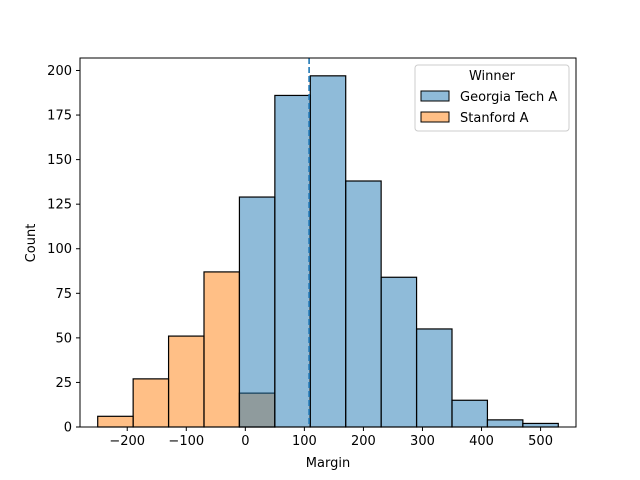 The height and width of the screenshot is (480, 640). What do you see at coordinates (127, 441) in the screenshot?
I see `x-tick-label: −200` at bounding box center [127, 441].